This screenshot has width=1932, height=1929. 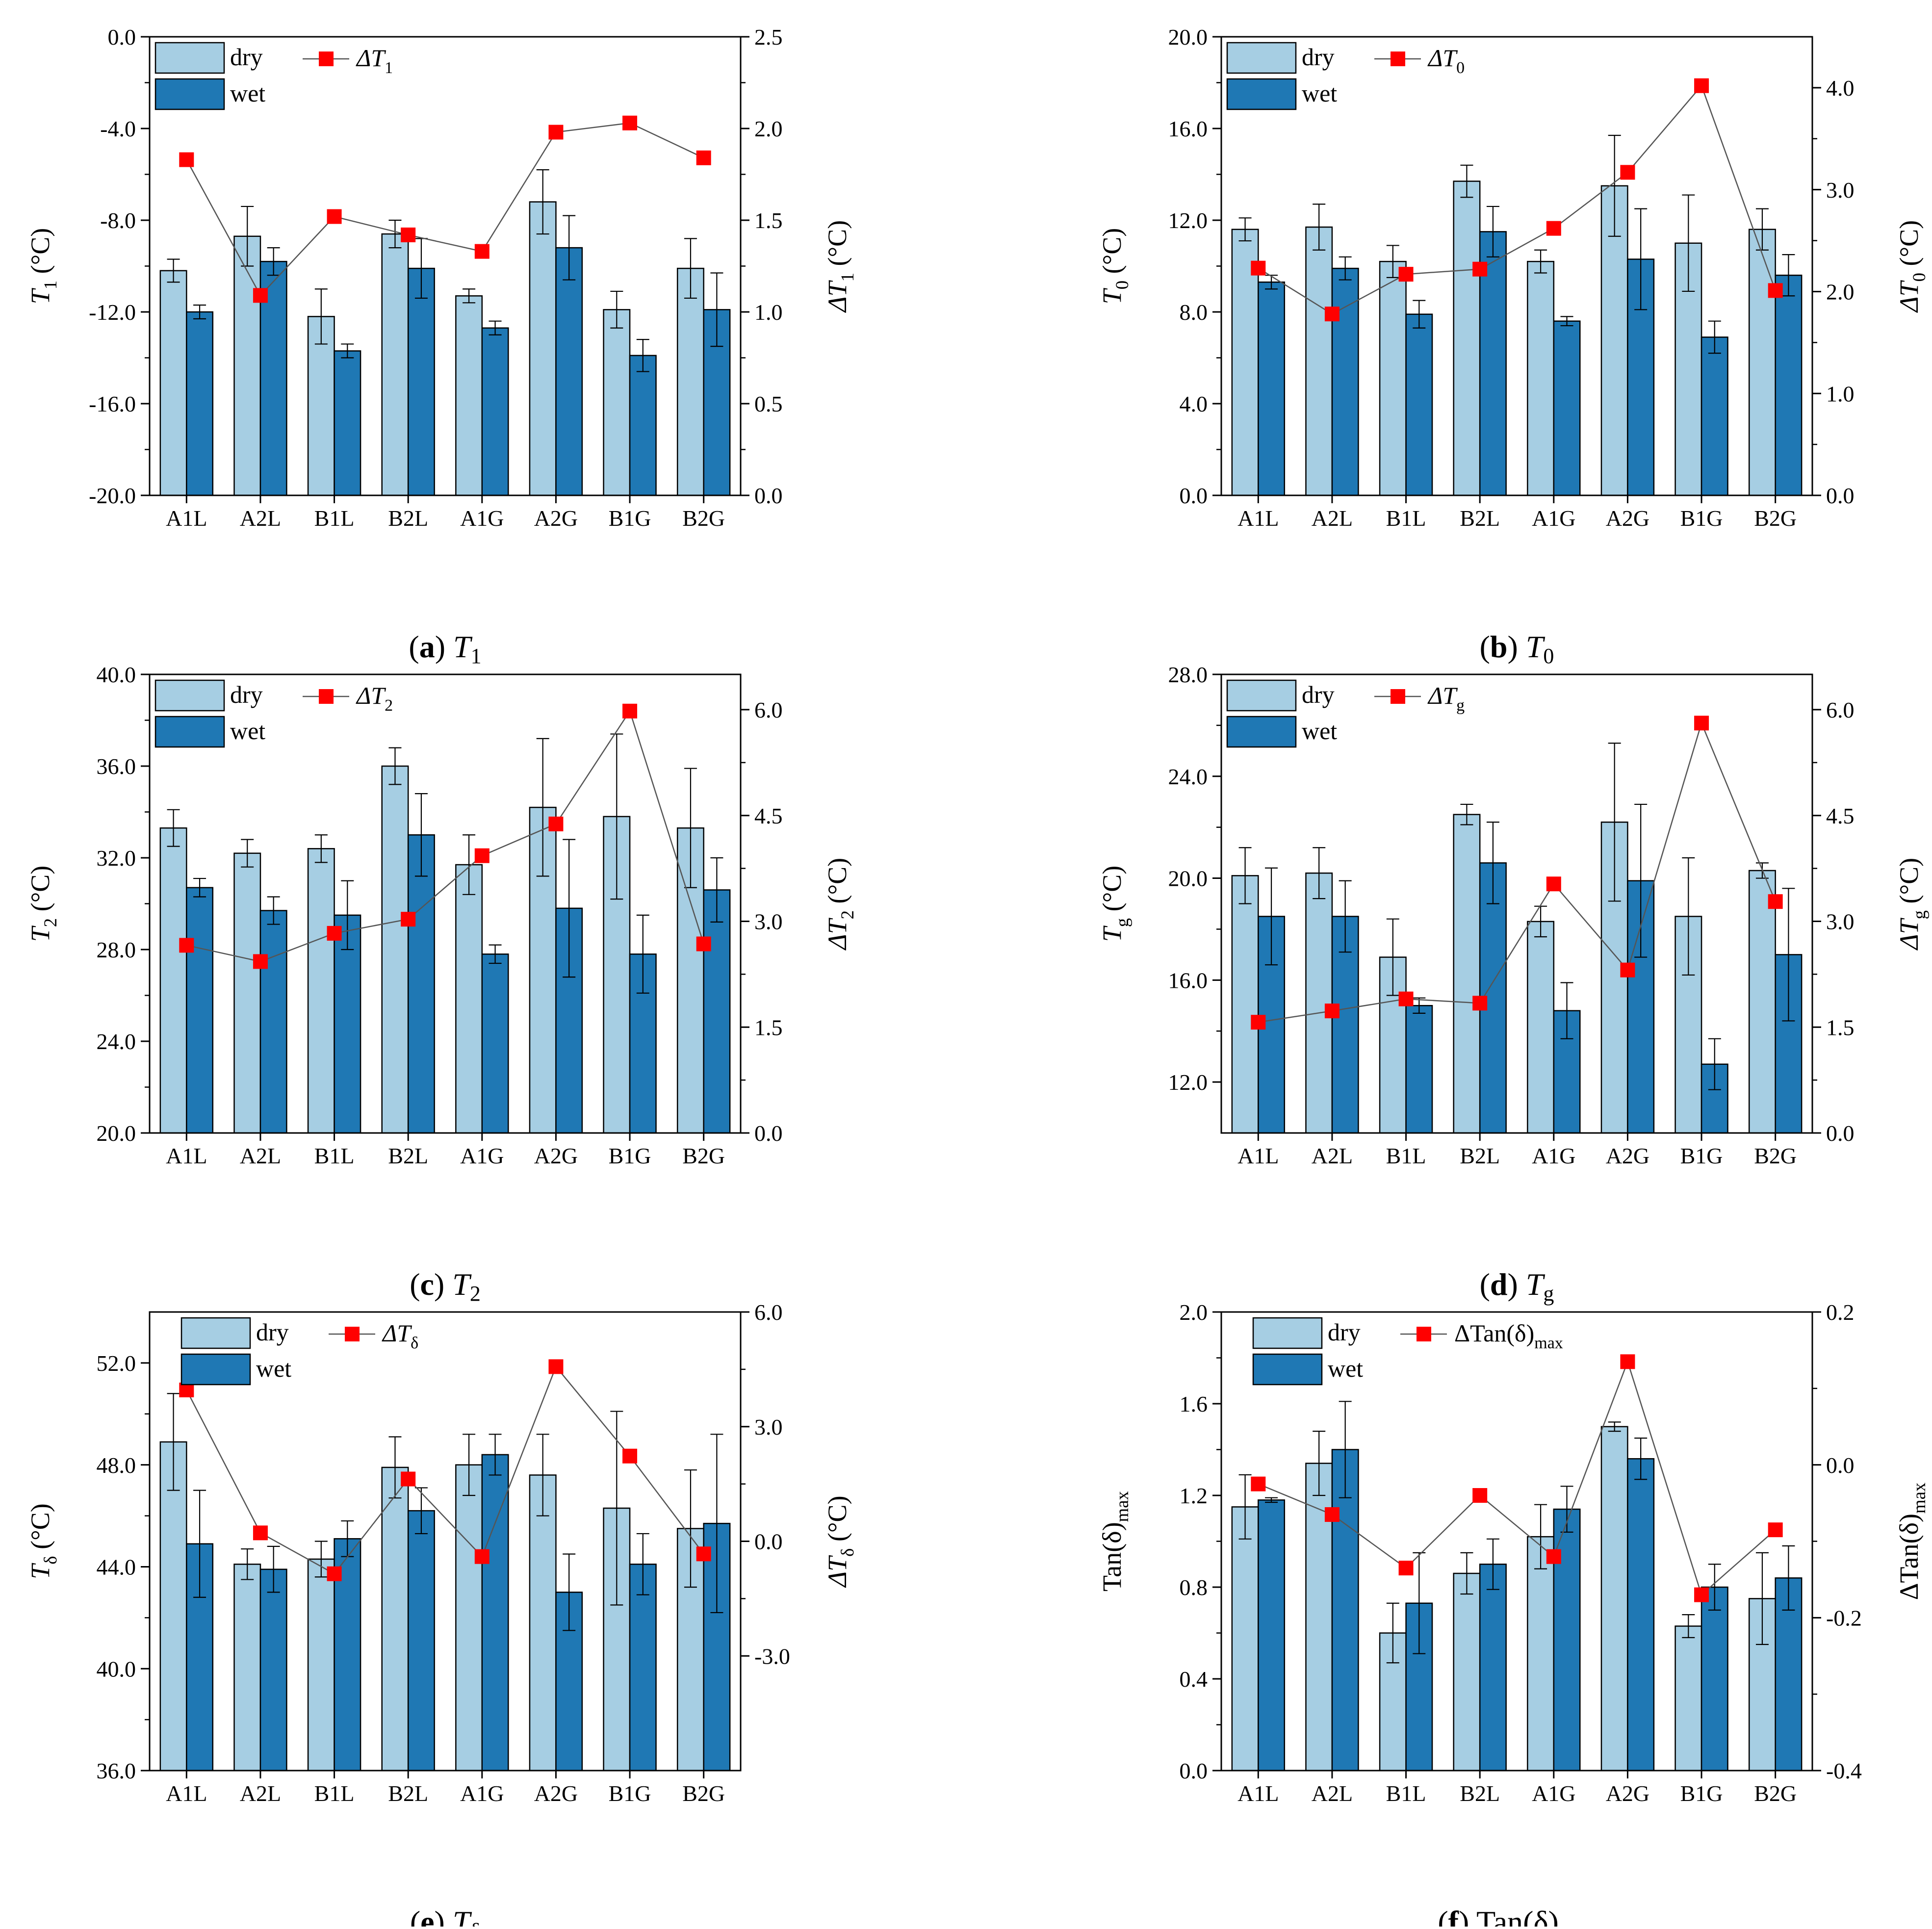 What do you see at coordinates (247, 365) in the screenshot?
I see `bar-dry-A2L` at bounding box center [247, 365].